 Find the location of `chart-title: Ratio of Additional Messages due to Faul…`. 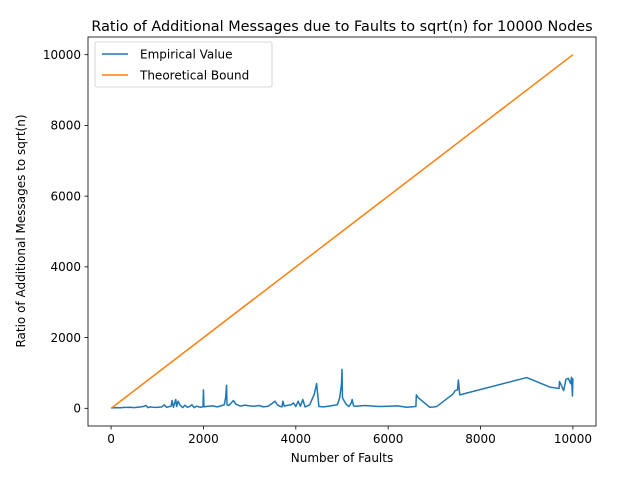

chart-title: Ratio of Additional Messages due to Faul… is located at coordinates (341, 27).